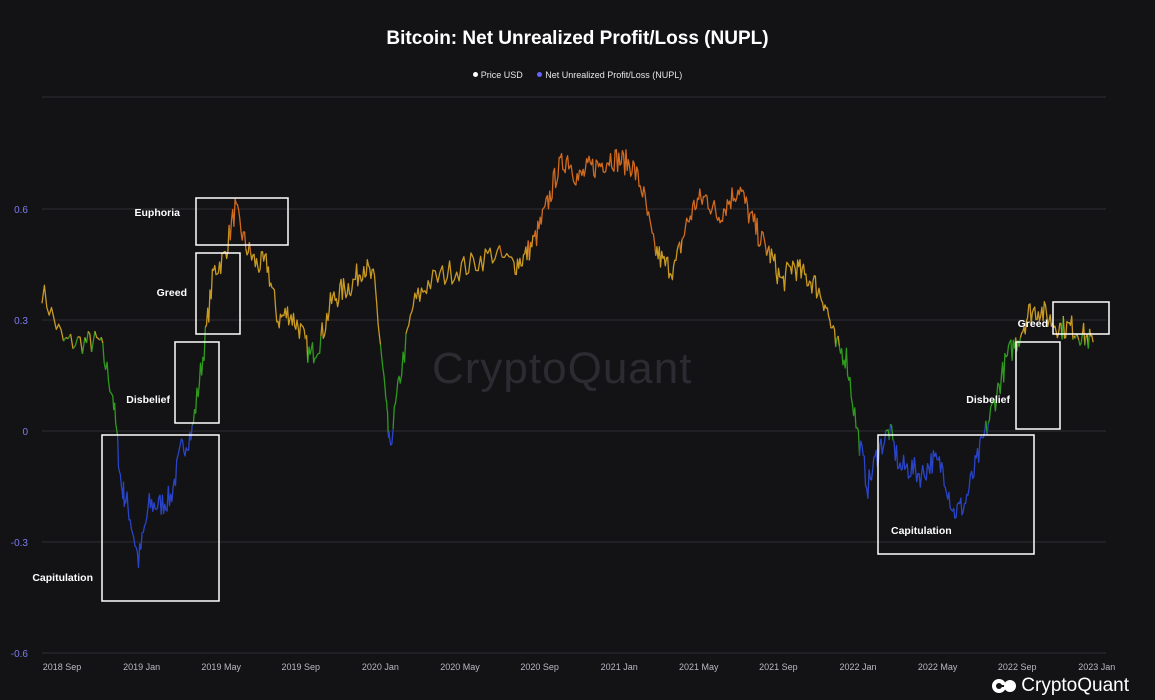 The width and height of the screenshot is (1155, 700). Describe the element at coordinates (562, 368) in the screenshot. I see `watermark: CryptoQuant` at that location.